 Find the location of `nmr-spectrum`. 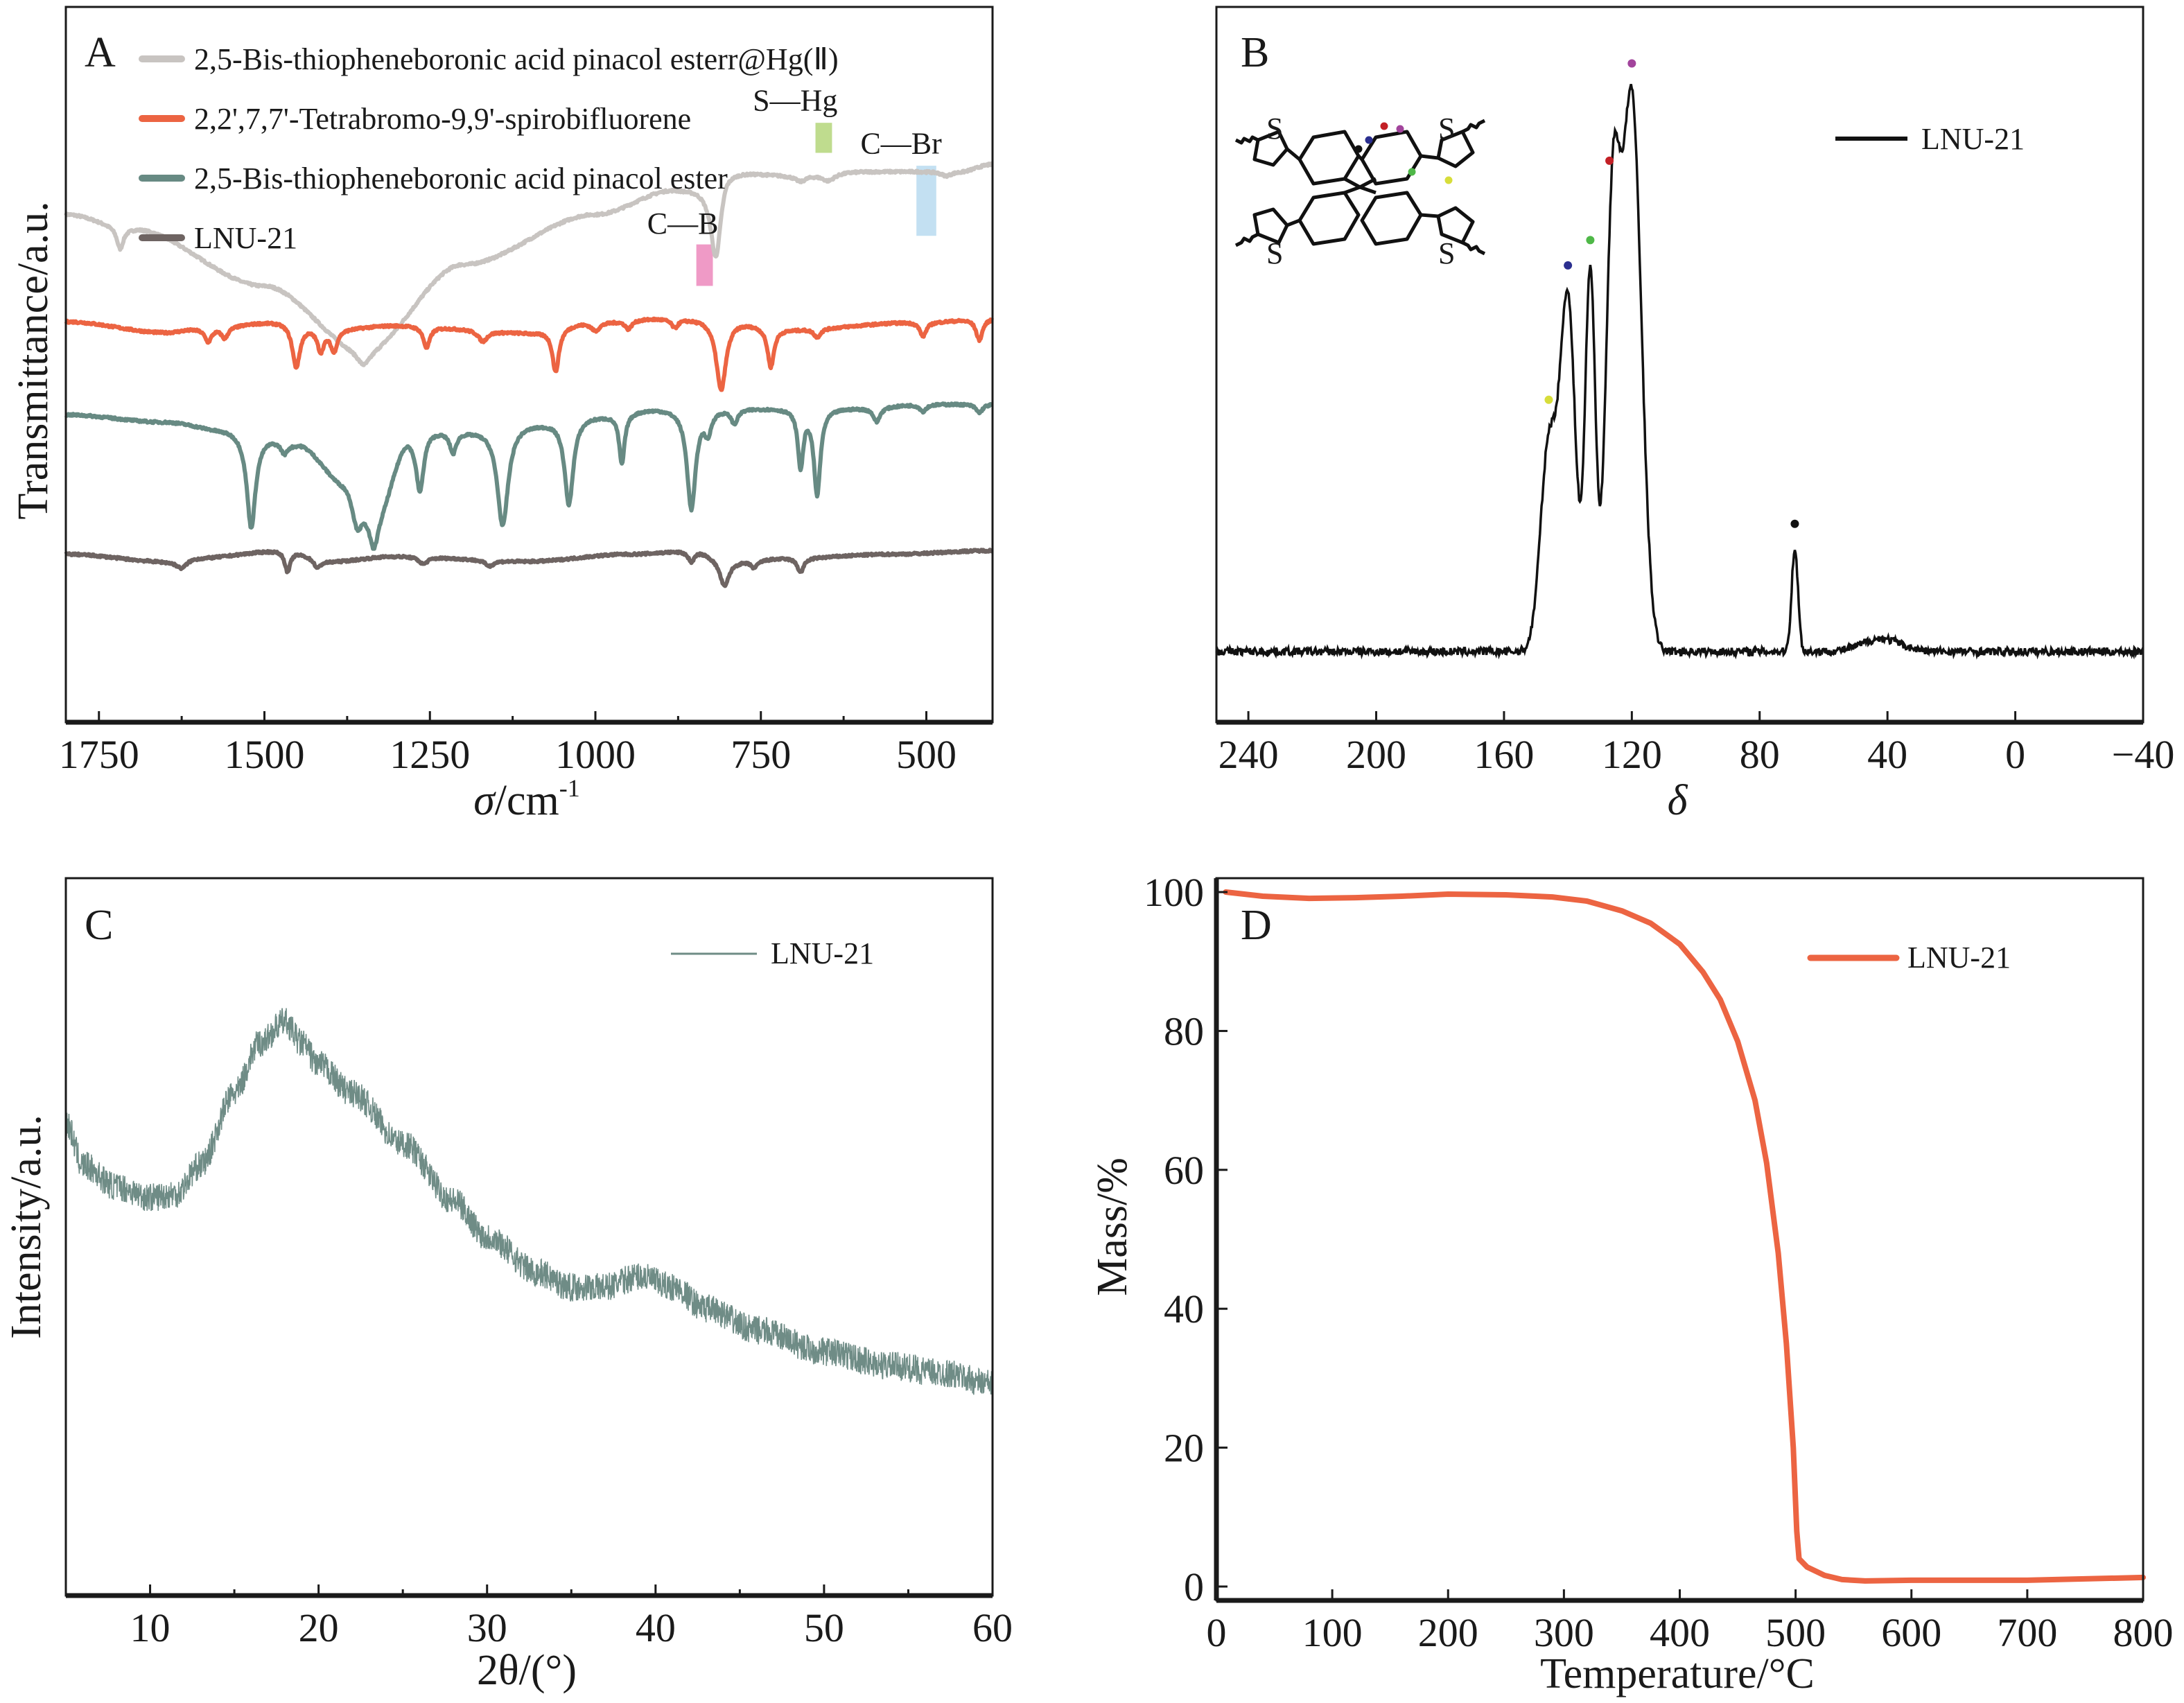

nmr-spectrum is located at coordinates (1679, 372).